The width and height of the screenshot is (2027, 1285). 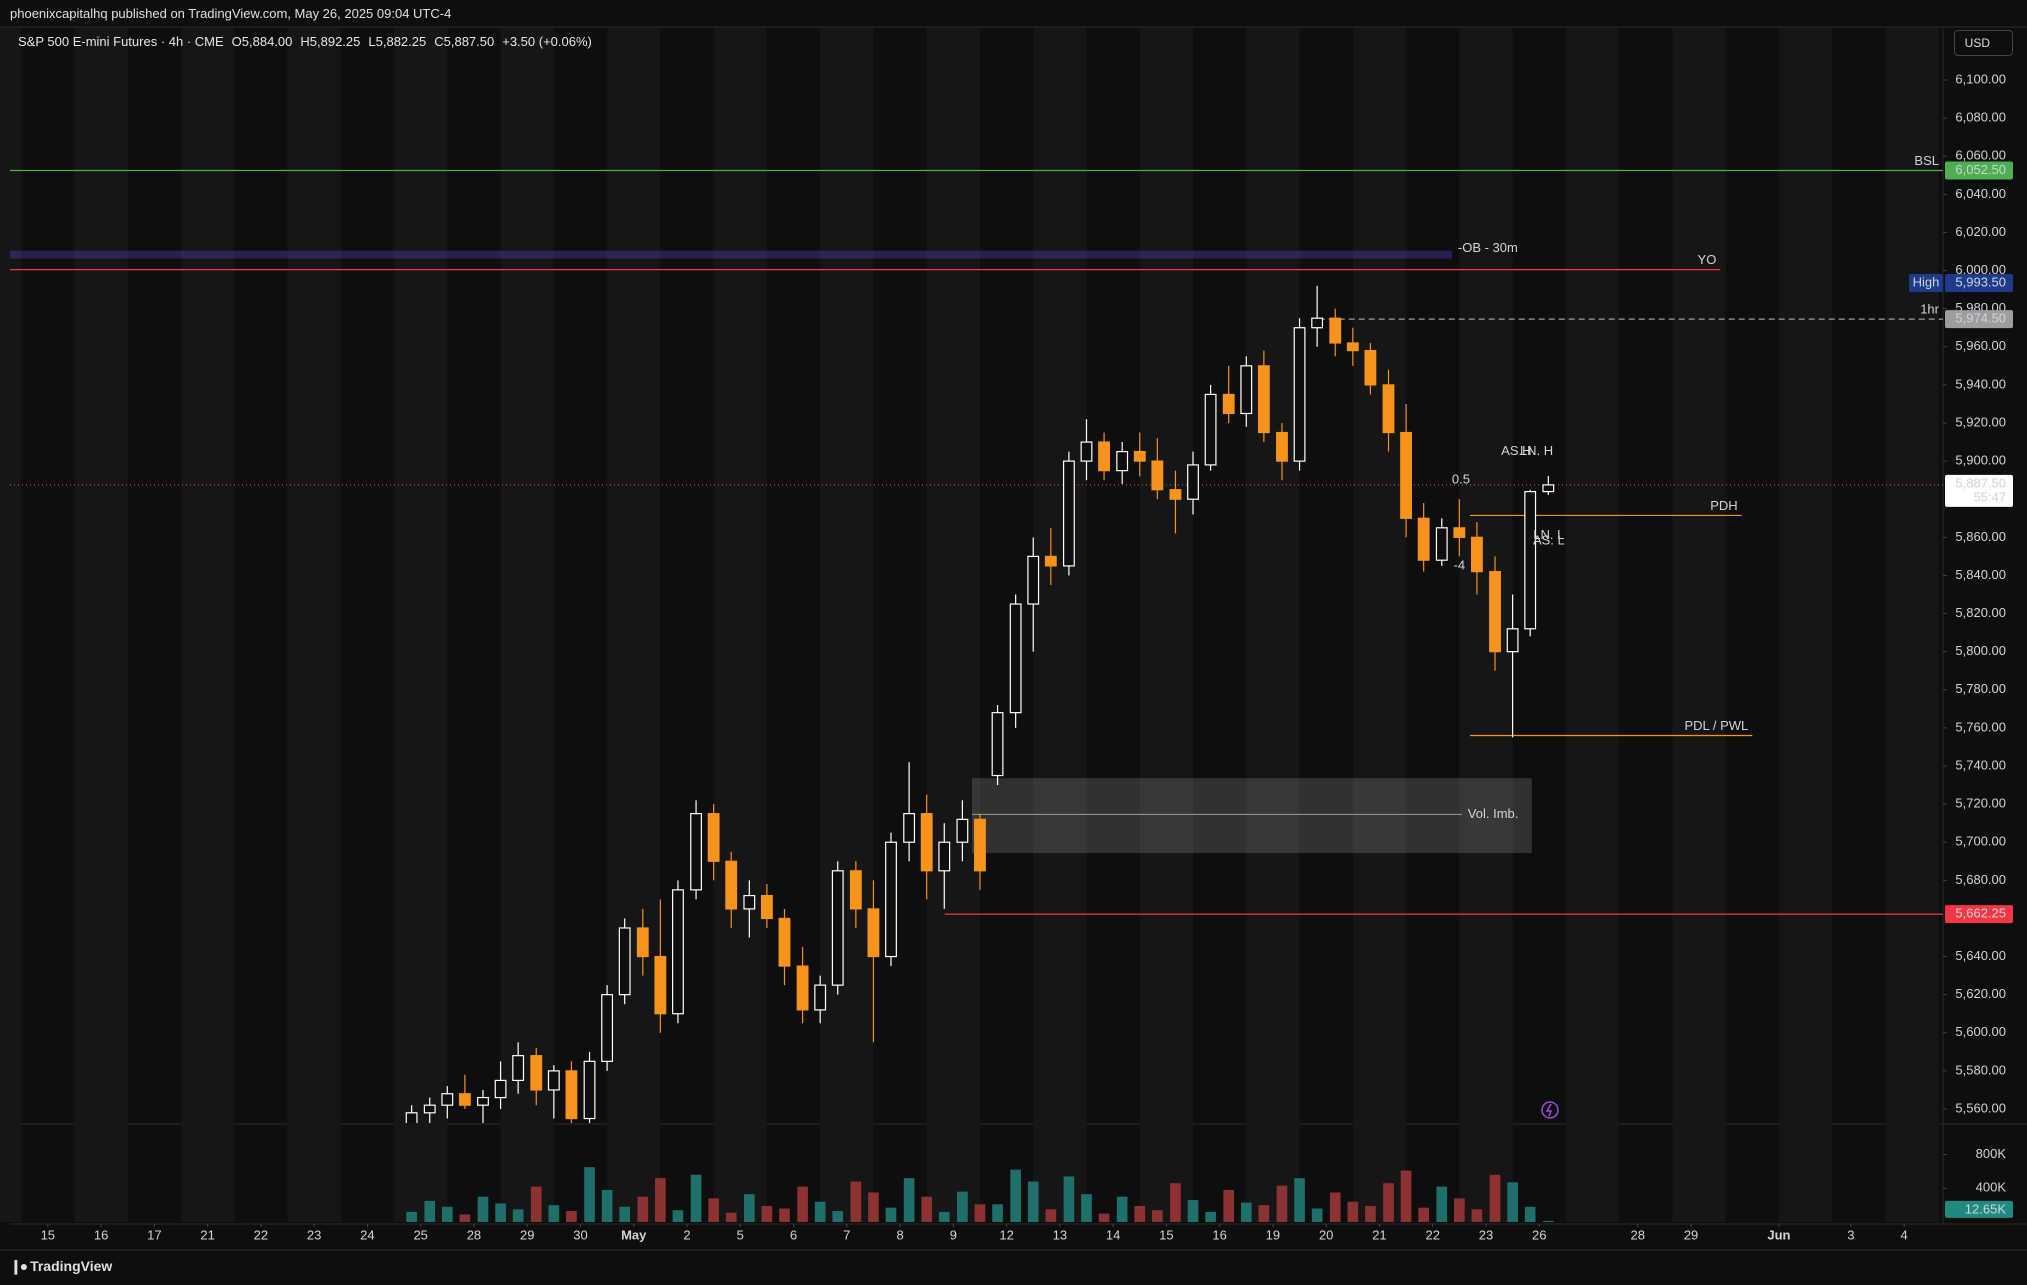 What do you see at coordinates (1251, 816) in the screenshot?
I see `zone` at bounding box center [1251, 816].